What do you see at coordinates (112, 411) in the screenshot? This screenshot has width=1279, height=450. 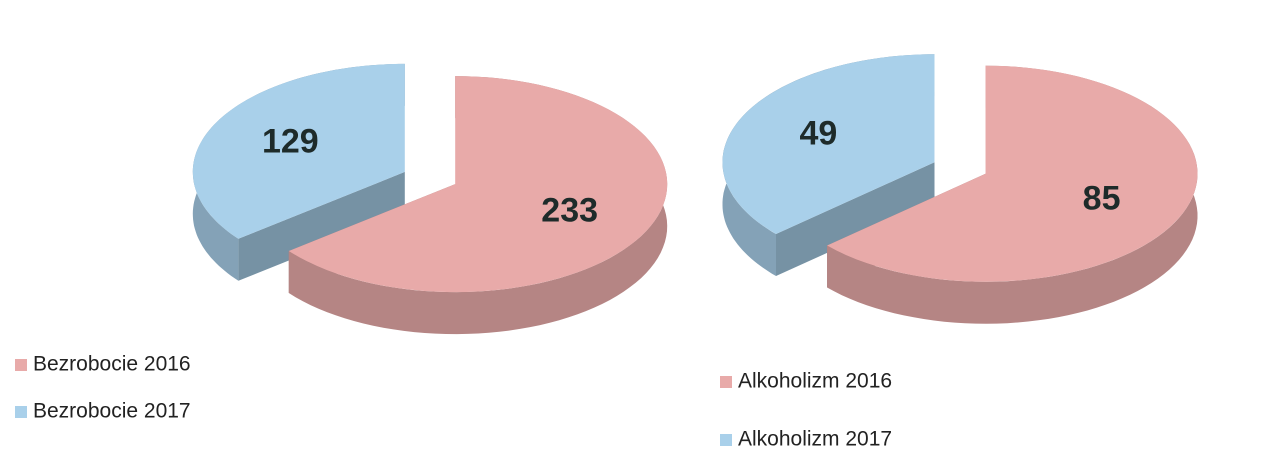 I see `legend-label: Bezrobocie 2017` at bounding box center [112, 411].